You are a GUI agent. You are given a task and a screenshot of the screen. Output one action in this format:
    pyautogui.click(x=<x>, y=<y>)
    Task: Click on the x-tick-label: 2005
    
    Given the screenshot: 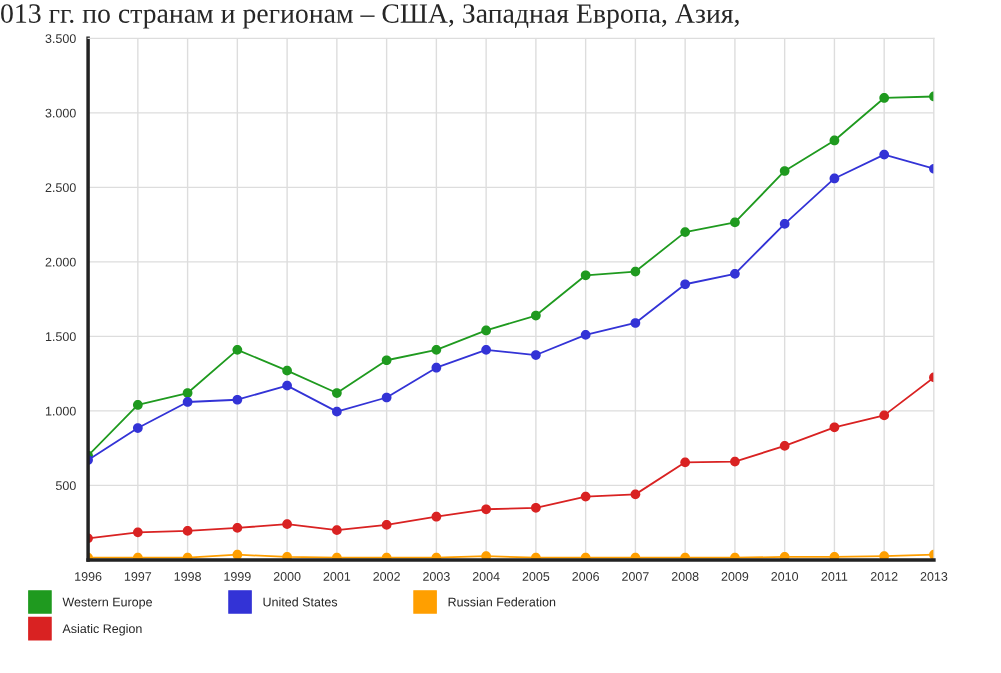 What is the action you would take?
    pyautogui.click(x=536, y=576)
    